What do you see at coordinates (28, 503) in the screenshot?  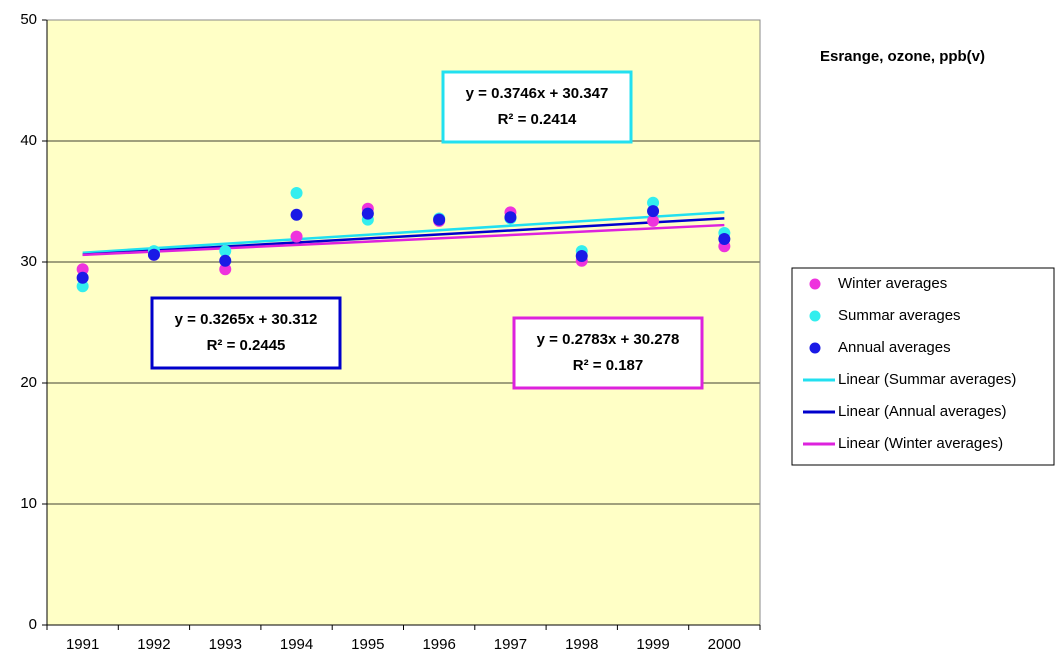 I see `y-tick-label: 10` at bounding box center [28, 503].